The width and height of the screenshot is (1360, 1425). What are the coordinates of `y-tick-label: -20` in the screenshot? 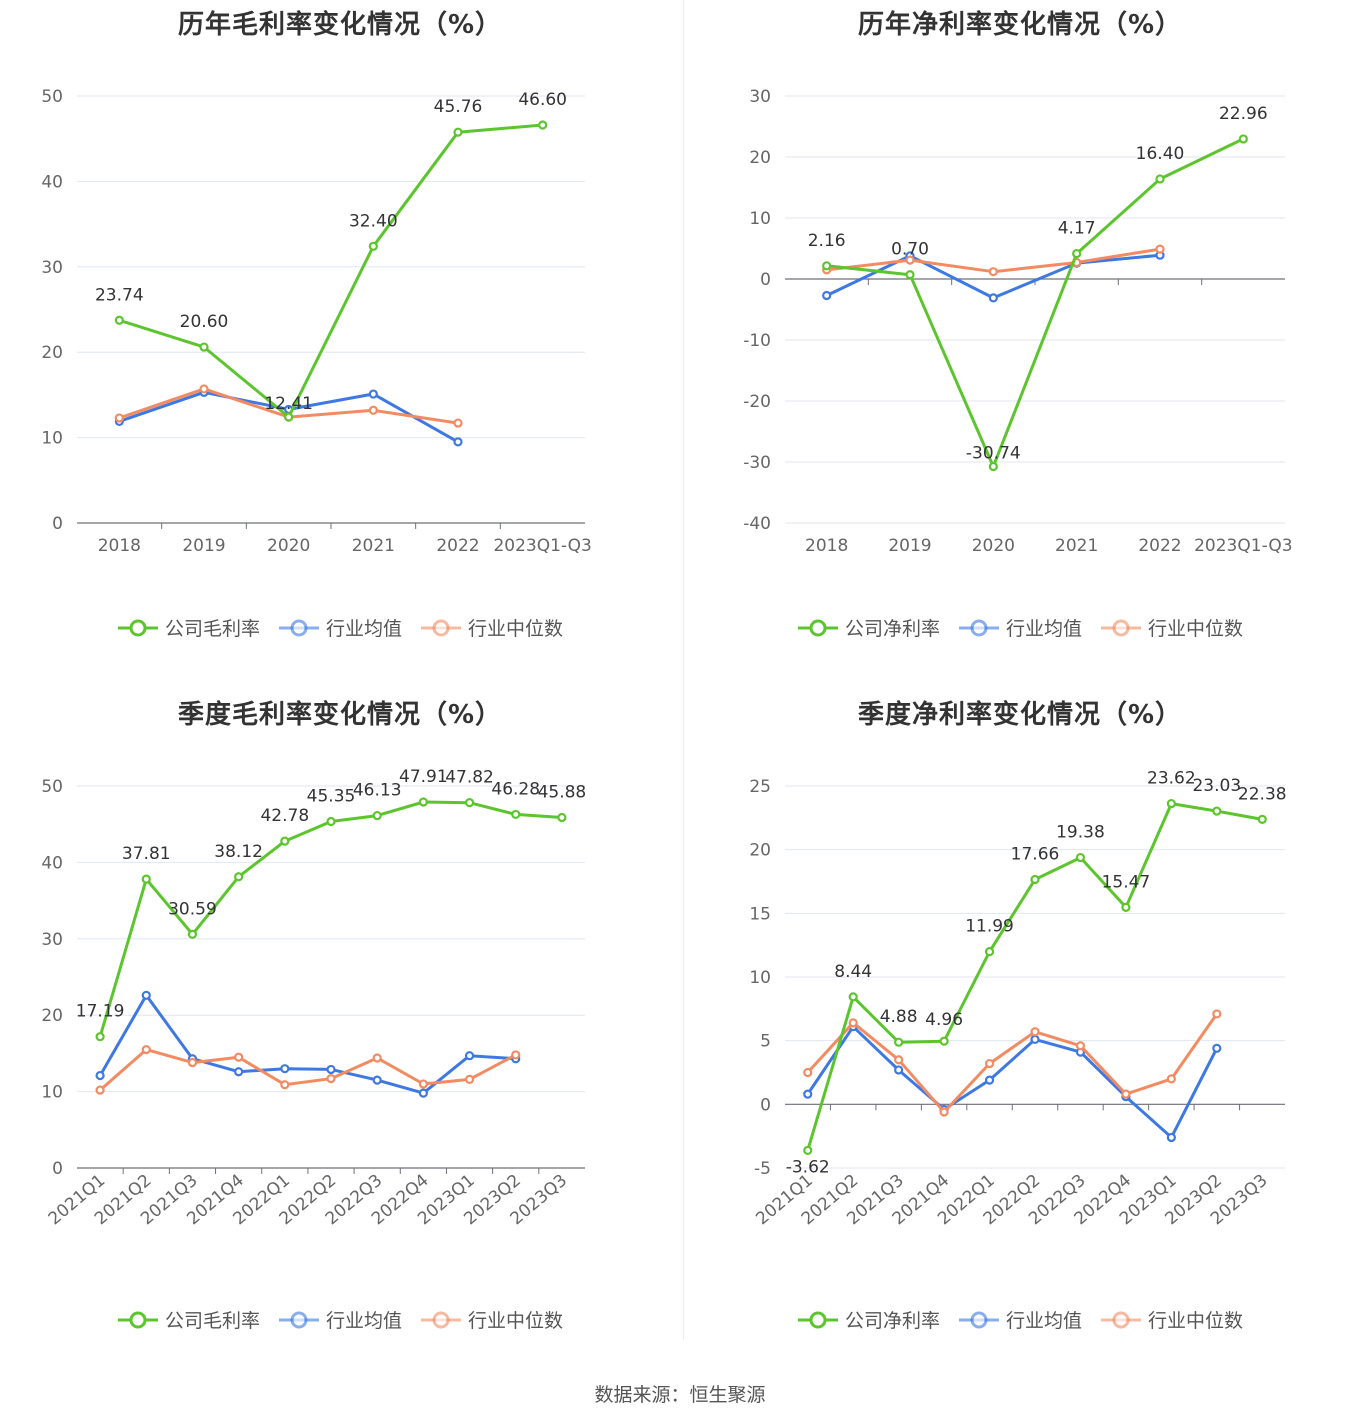 It's located at (757, 402).